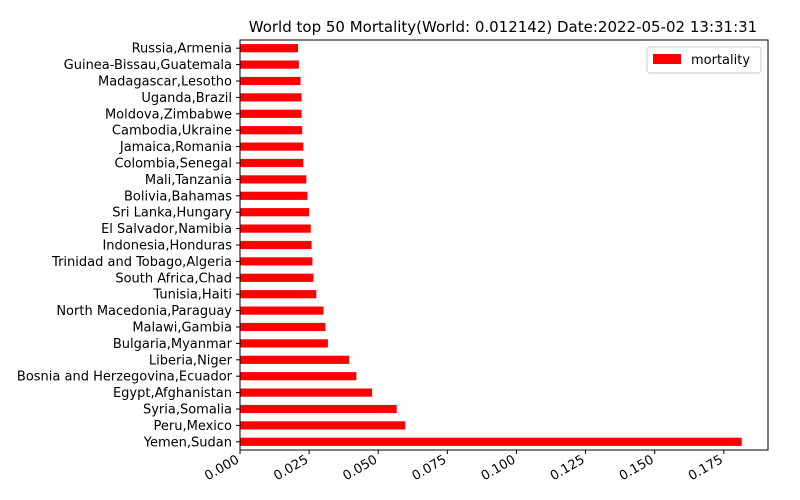  What do you see at coordinates (187, 442) in the screenshot?
I see `y-tick-label: Yemen,Sudan` at bounding box center [187, 442].